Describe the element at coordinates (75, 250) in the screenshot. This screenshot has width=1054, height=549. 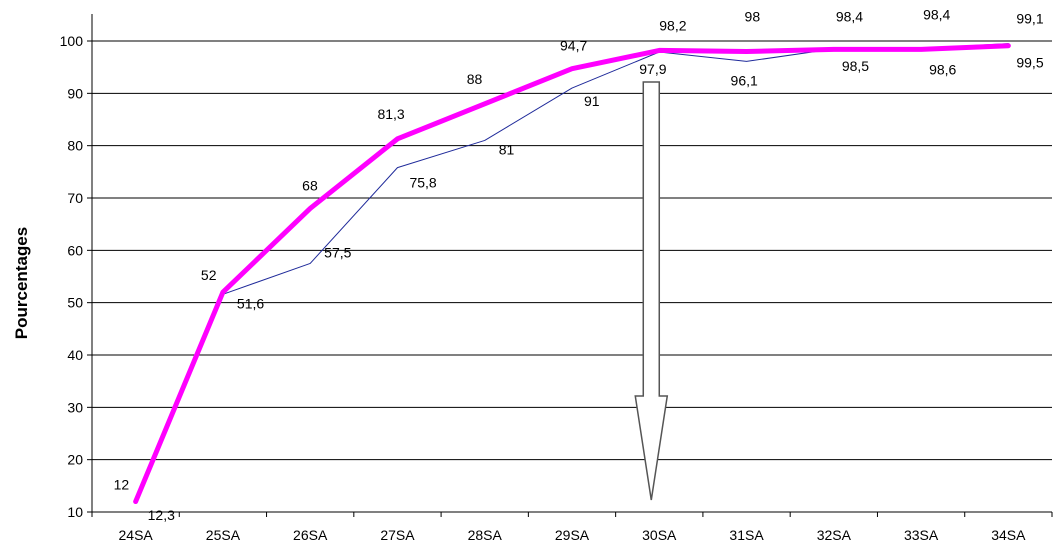
I see `y-tick-label: 60` at that location.